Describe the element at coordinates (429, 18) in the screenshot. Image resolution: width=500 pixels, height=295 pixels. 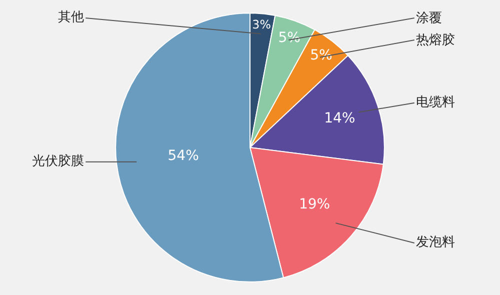
I see `slice-label: 涂覆` at that location.